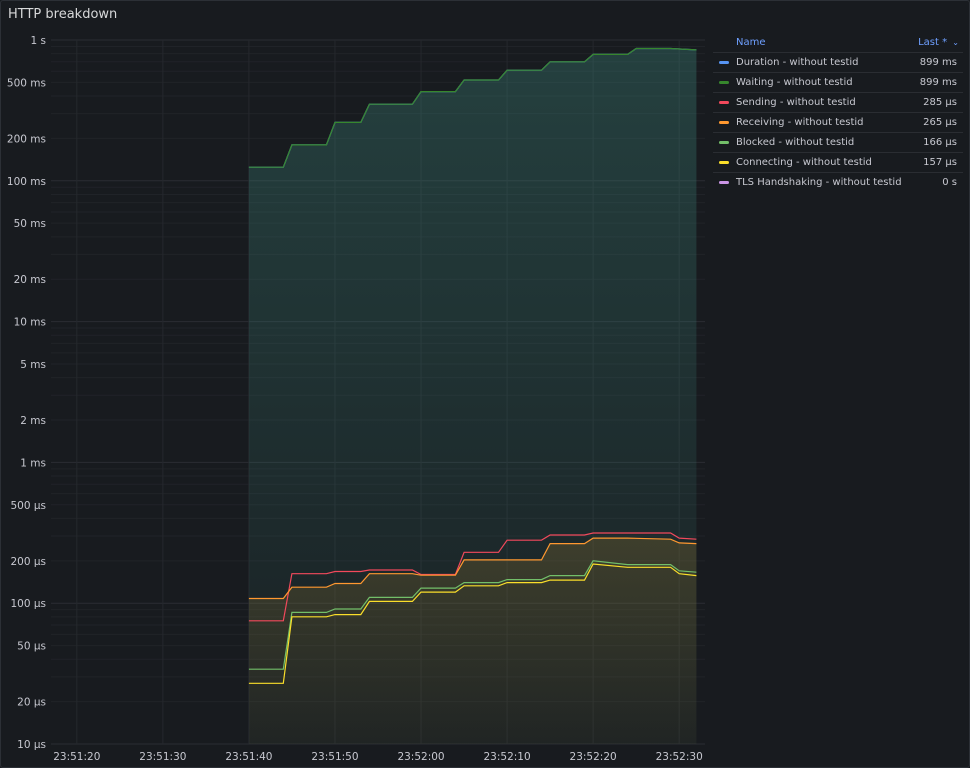  I want to click on y-tick-label: 100 ms, so click(26, 182).